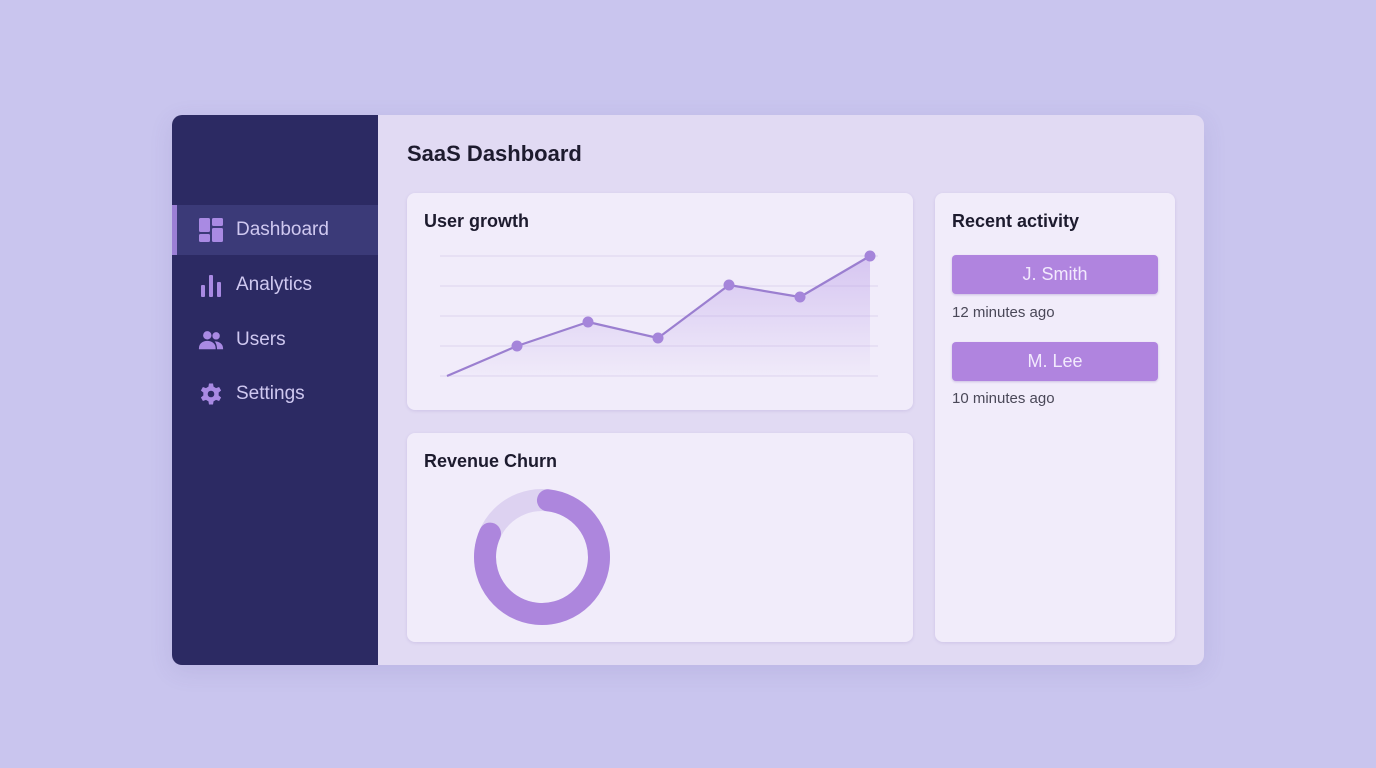 The width and height of the screenshot is (1376, 768). What do you see at coordinates (494, 153) in the screenshot?
I see `page-title: SaaS Dashboard` at bounding box center [494, 153].